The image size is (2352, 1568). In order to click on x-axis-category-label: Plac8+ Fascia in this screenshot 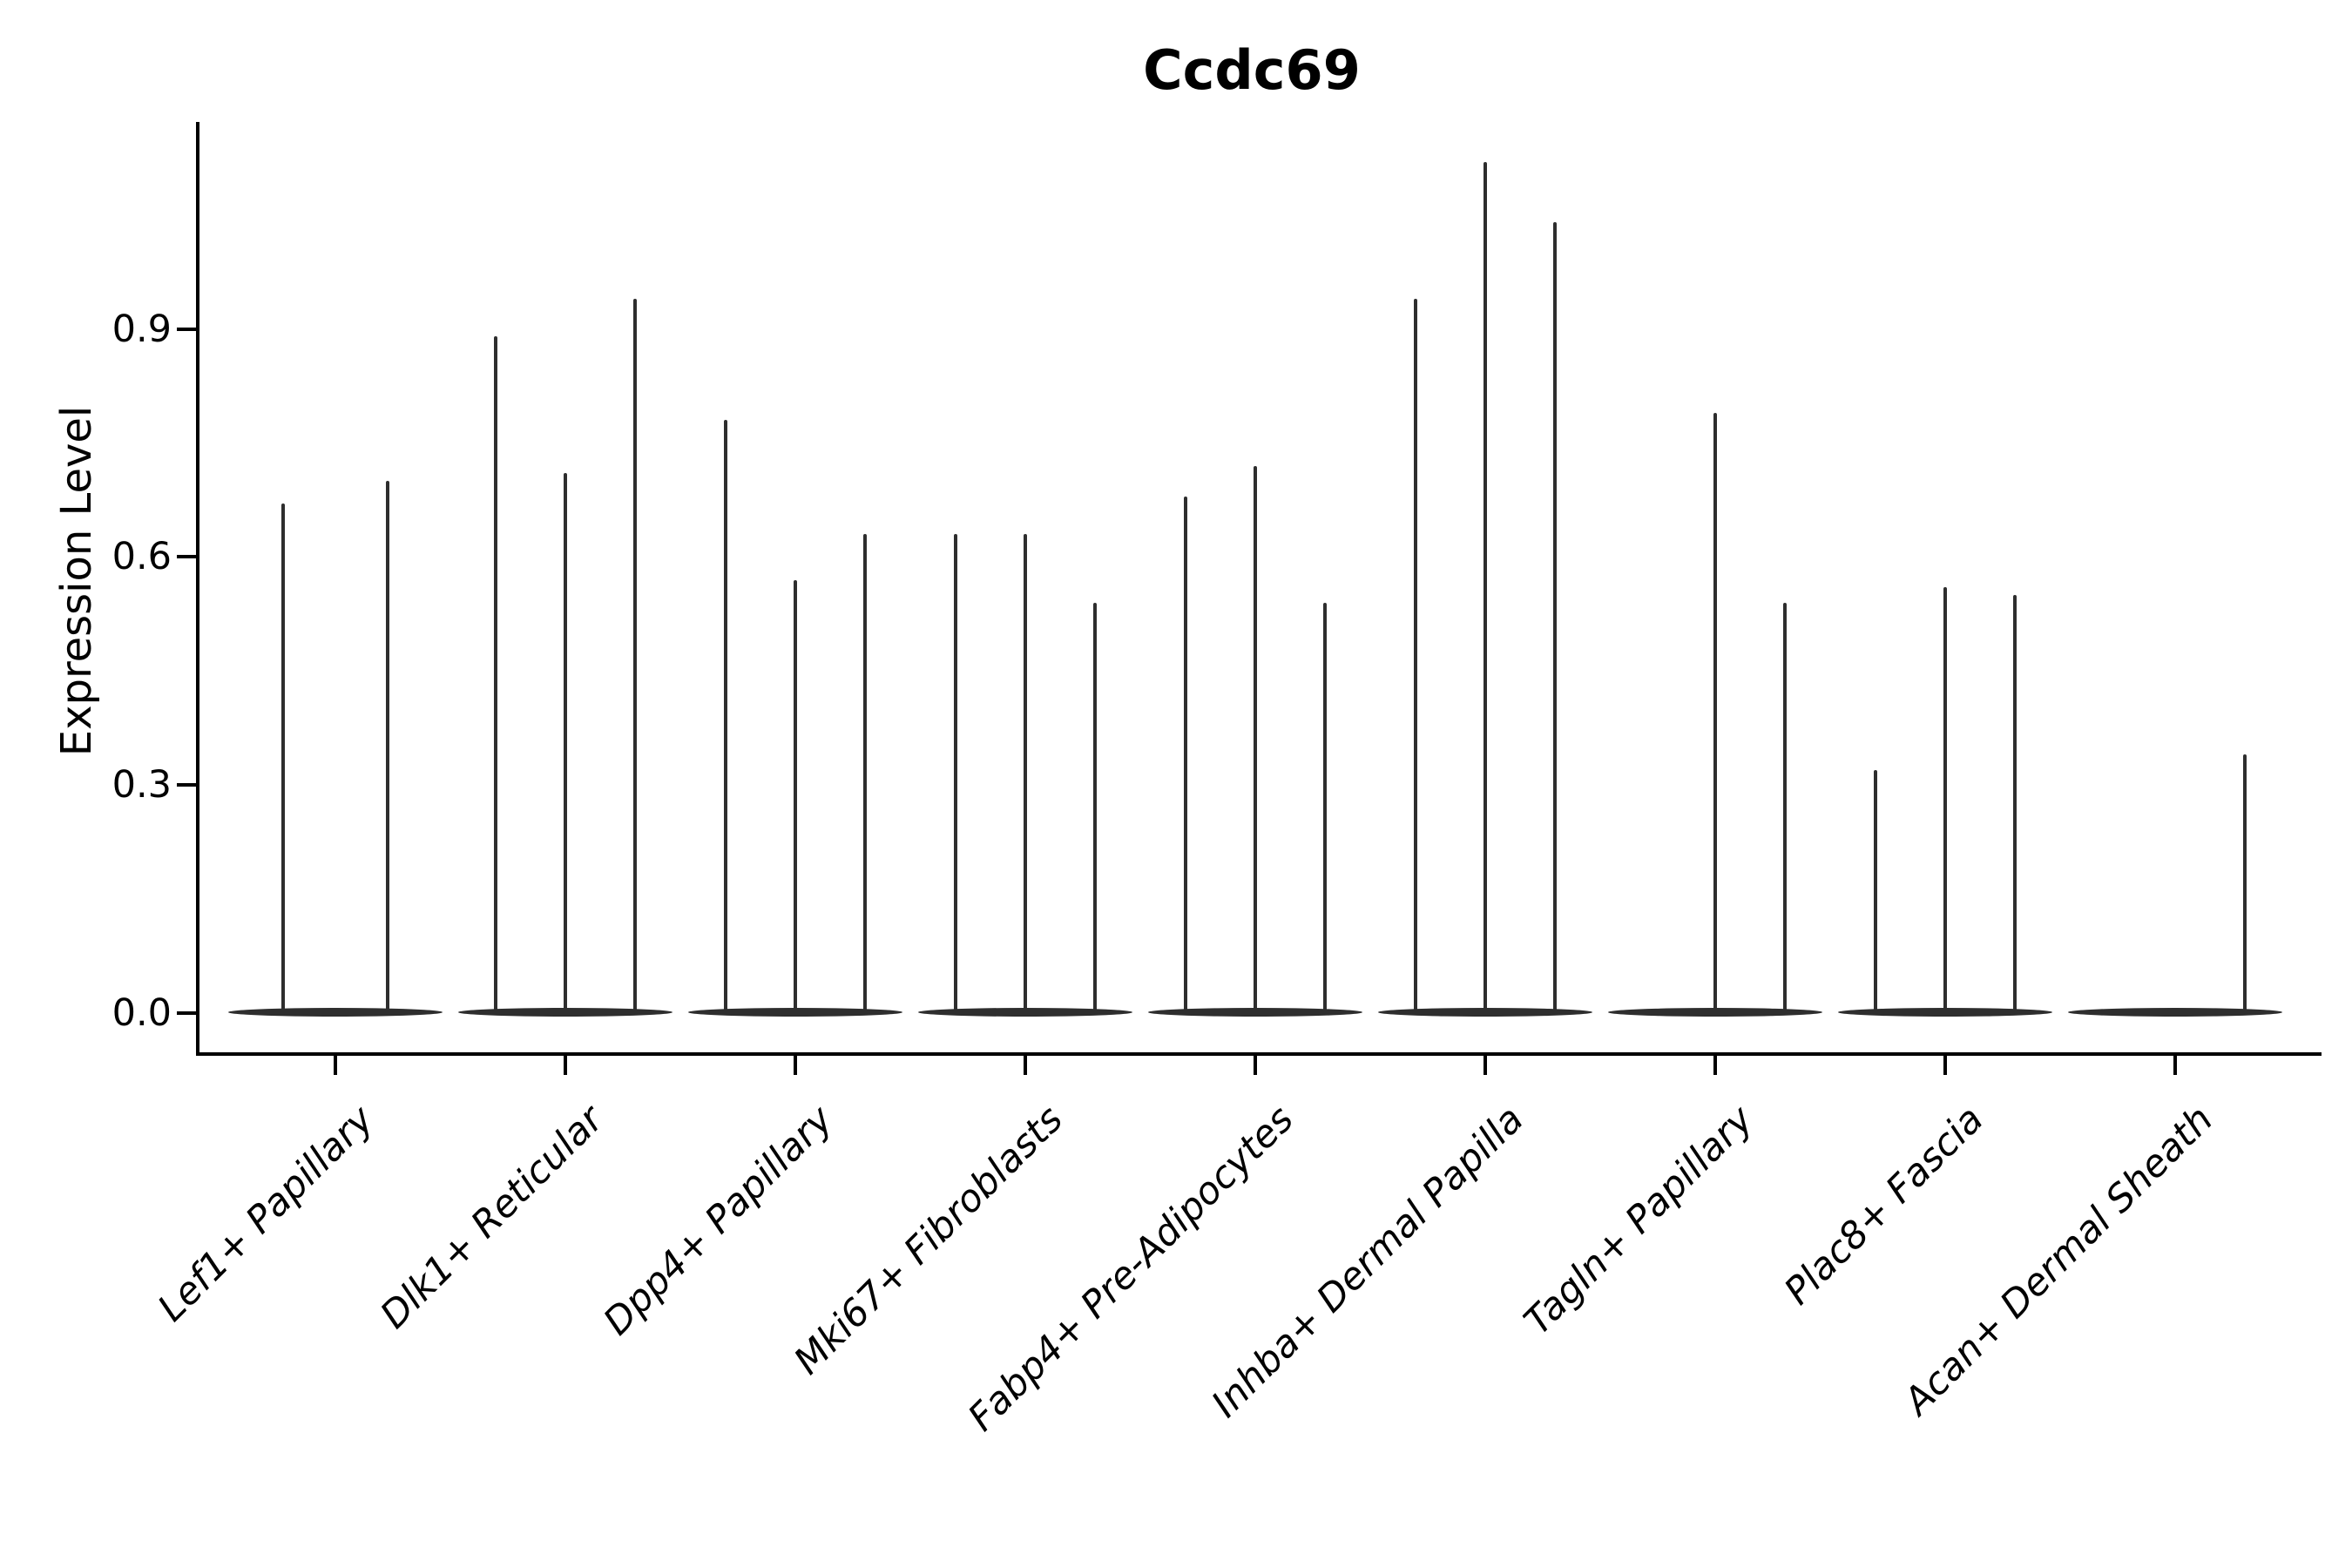, I will do `click(1883, 1206)`.